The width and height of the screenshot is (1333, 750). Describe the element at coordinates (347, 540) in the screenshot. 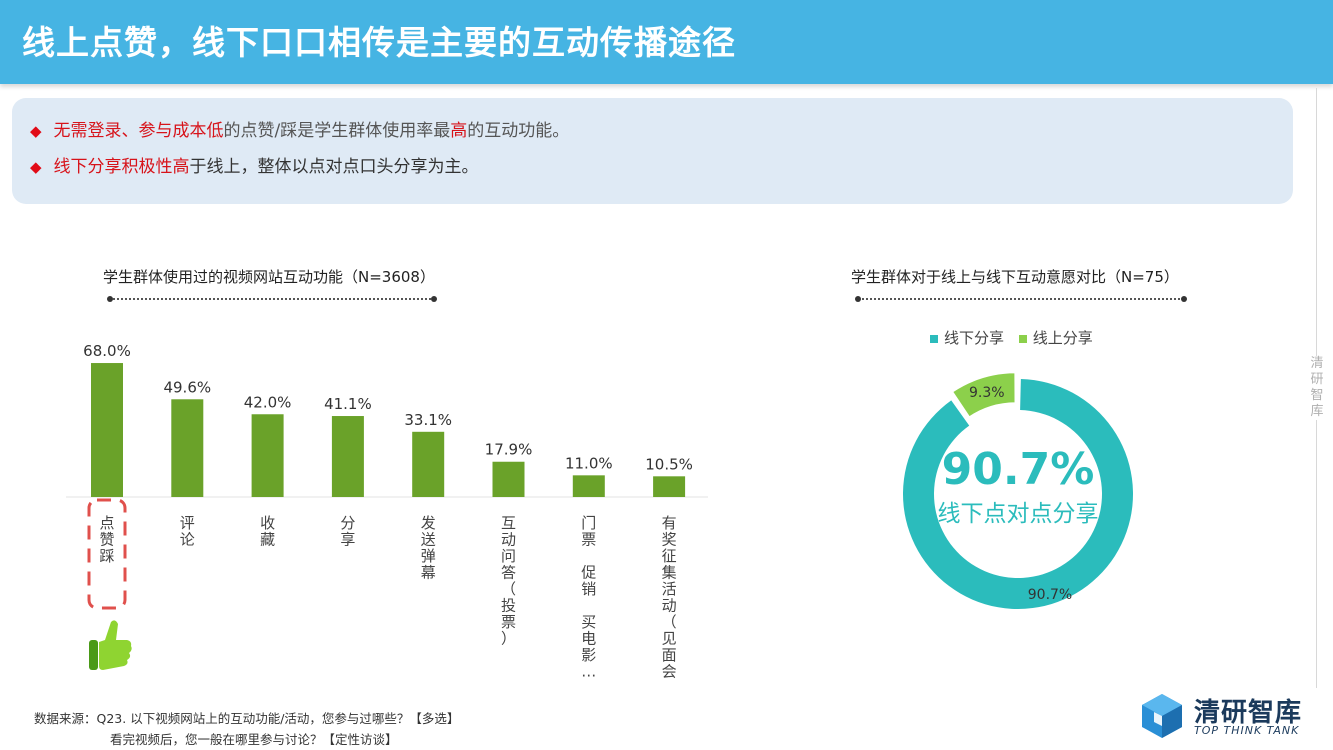

I see `category-label-3-1: 享` at that location.